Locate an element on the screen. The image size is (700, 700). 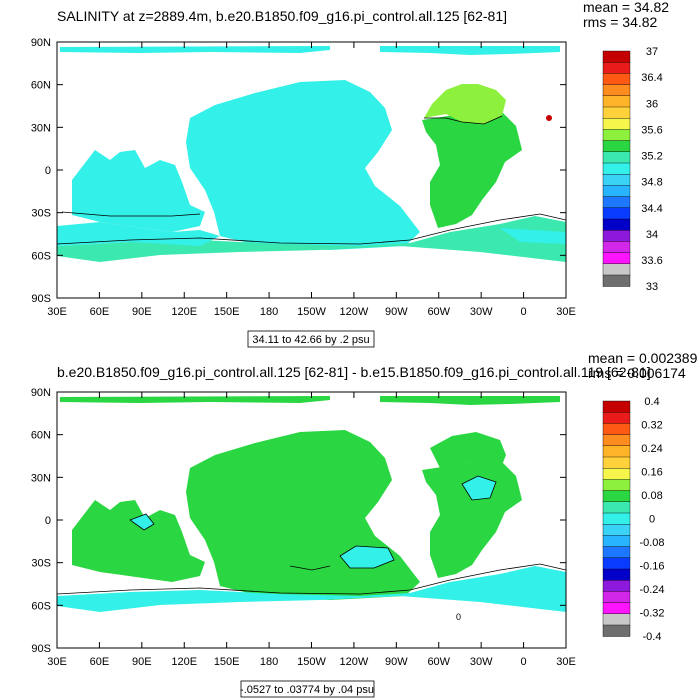
colorbar-label: 0.24 is located at coordinates (651, 449).